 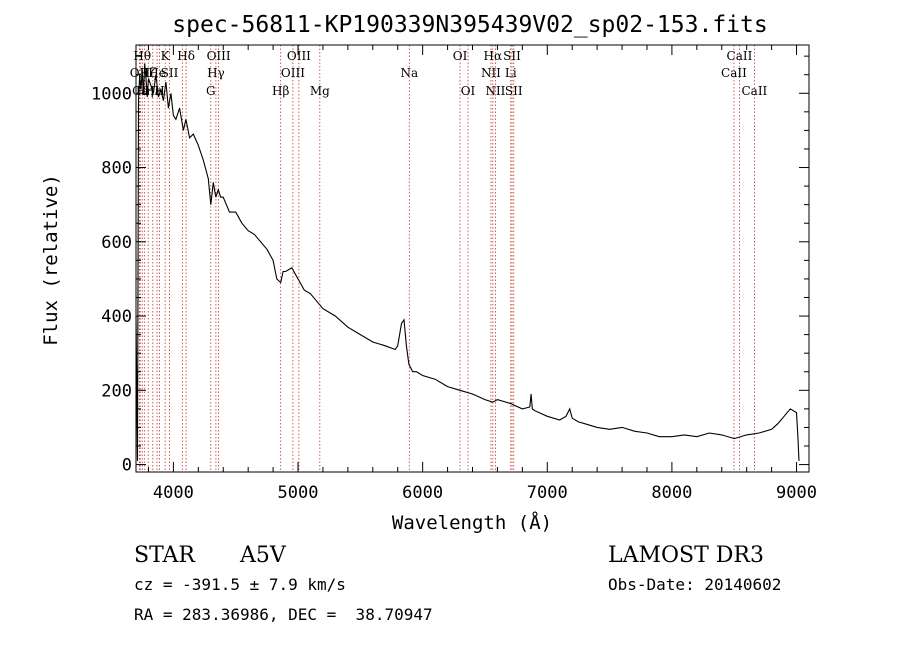 What do you see at coordinates (142, 56) in the screenshot?
I see `spectral-line-label: Hθ` at bounding box center [142, 56].